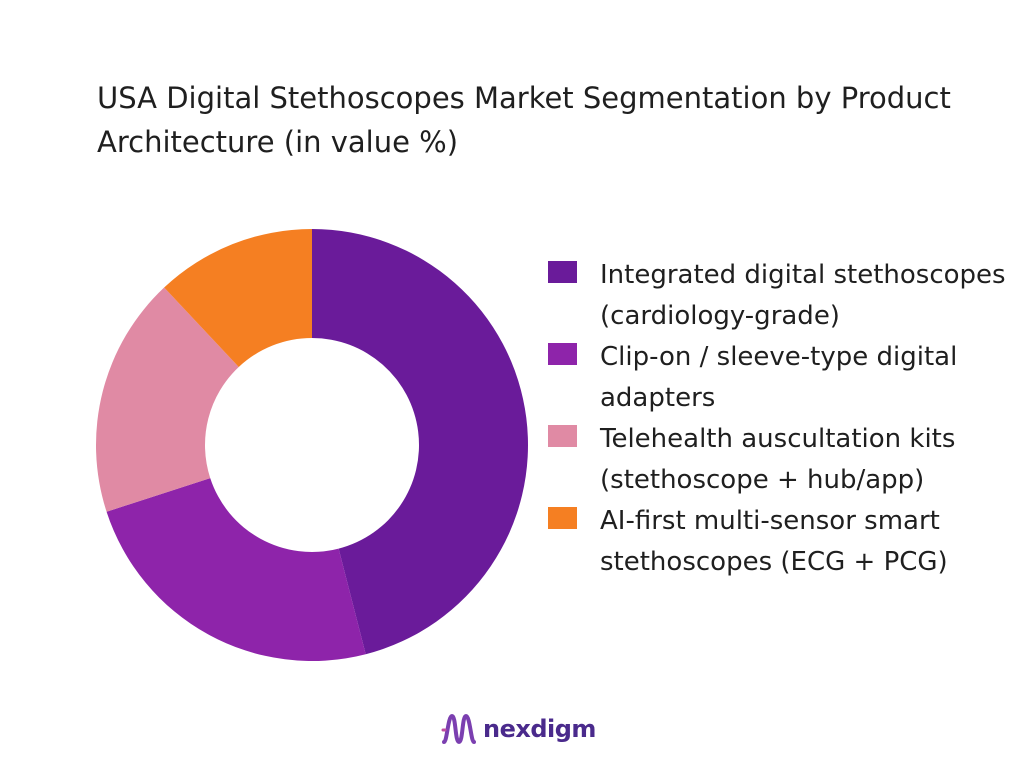 The height and width of the screenshot is (768, 1024). I want to click on slice-clip-on, so click(236, 569).